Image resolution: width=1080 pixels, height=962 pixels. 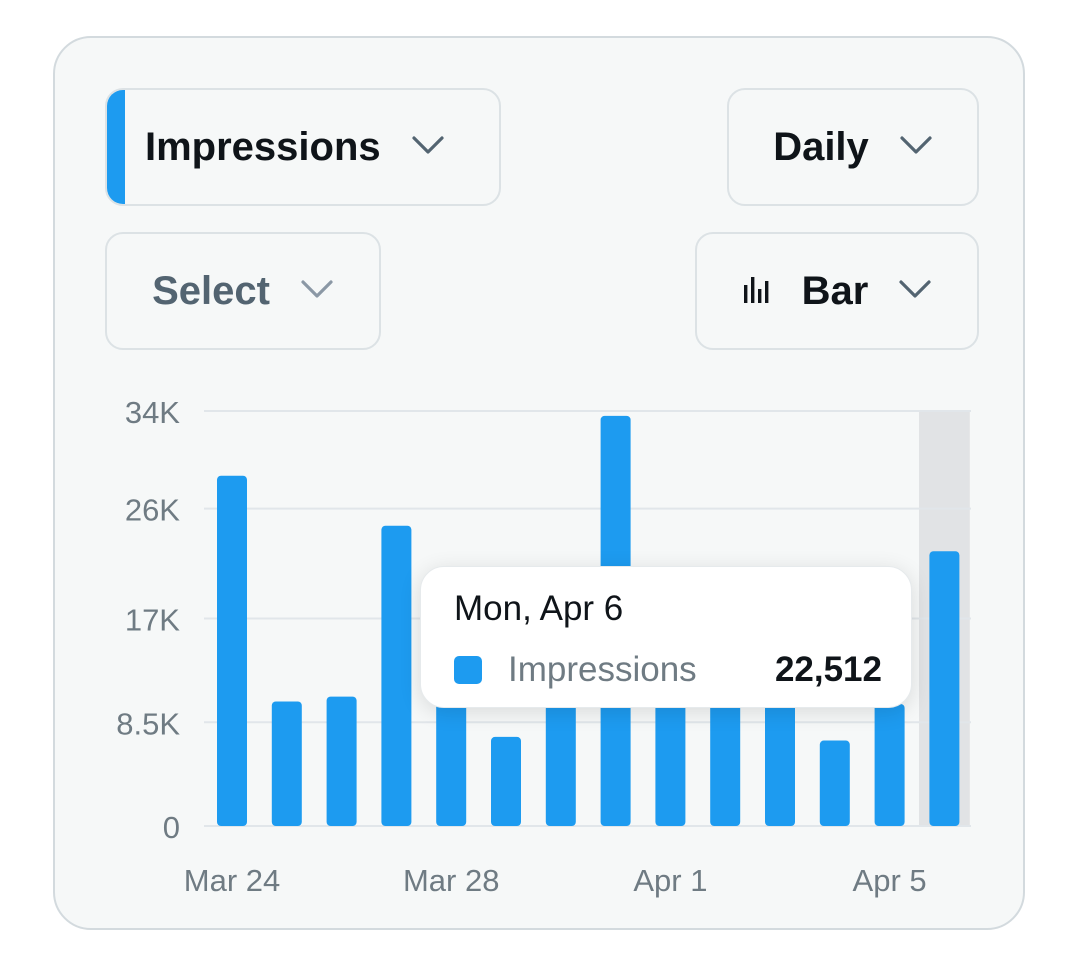 What do you see at coordinates (539, 608) in the screenshot?
I see `tooltip-date: Mon, Apr 6` at bounding box center [539, 608].